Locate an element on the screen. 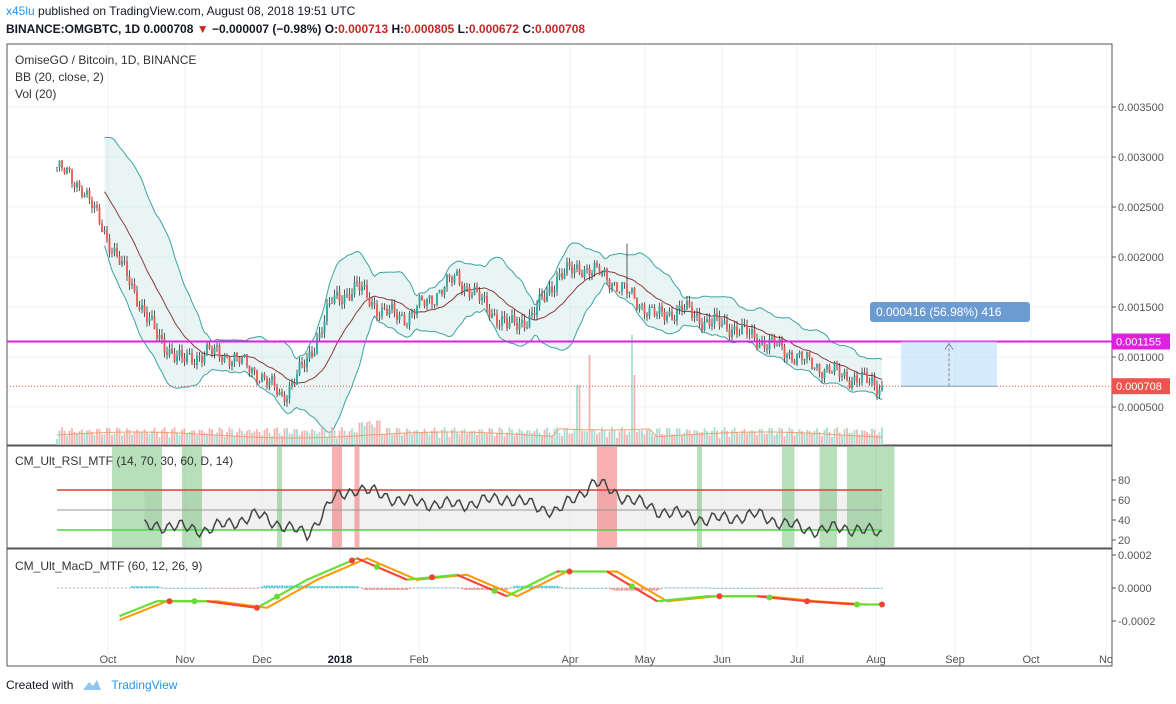  rsi-tick-label: 80 is located at coordinates (1124, 481).